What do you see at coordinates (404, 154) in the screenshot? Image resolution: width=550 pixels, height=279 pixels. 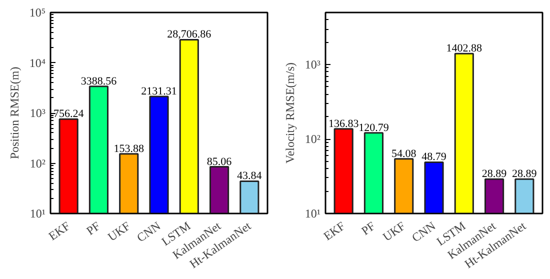 I see `data-label: 54.08` at bounding box center [404, 154].